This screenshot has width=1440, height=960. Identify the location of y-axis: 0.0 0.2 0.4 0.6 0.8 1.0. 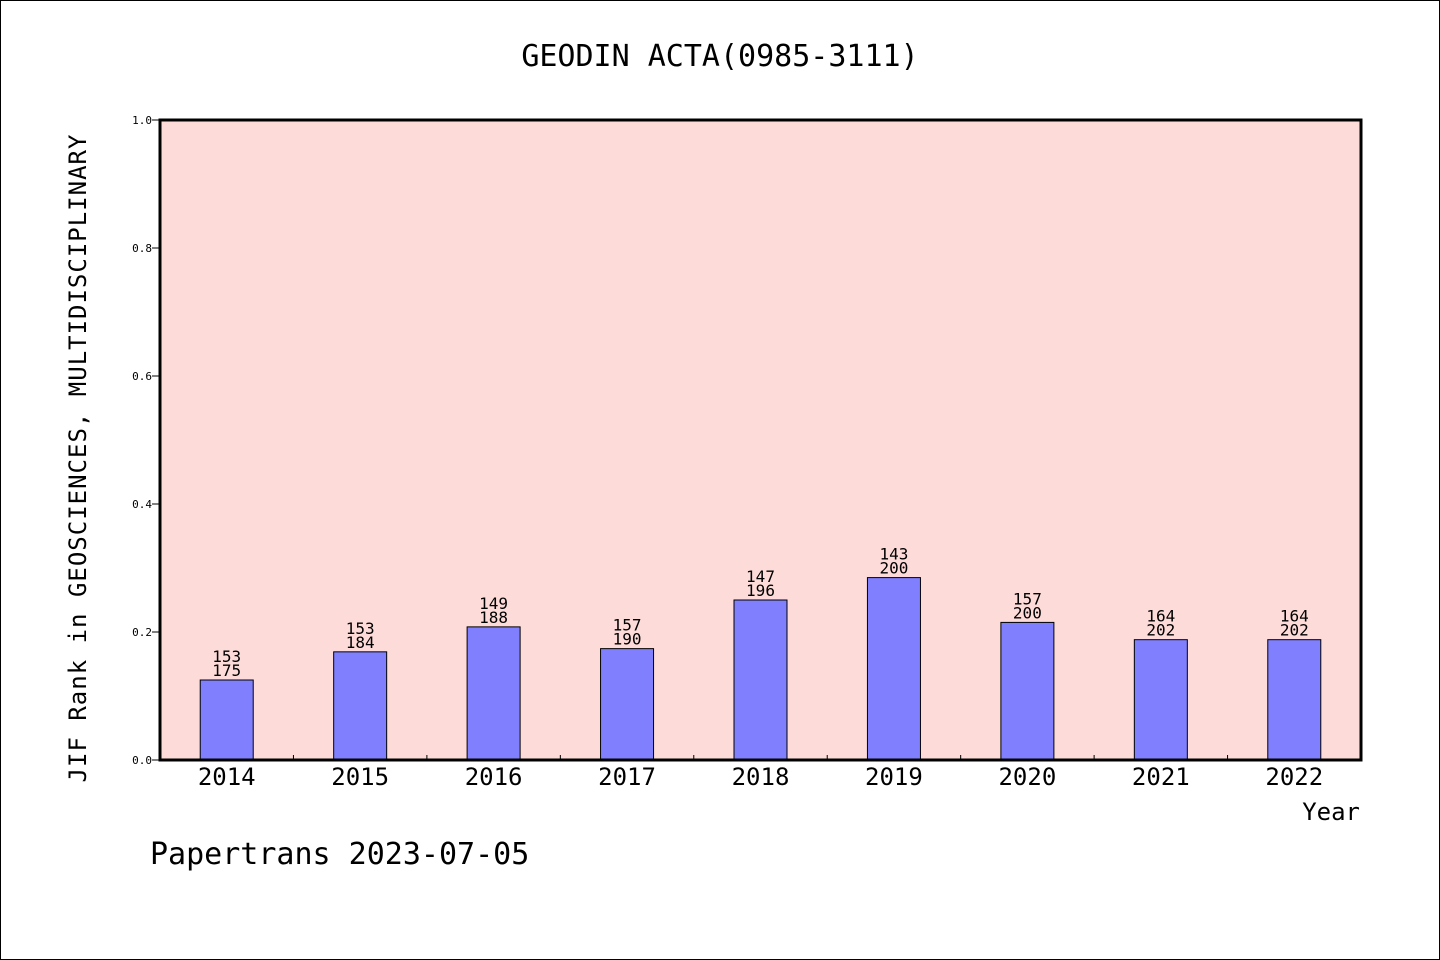
(146, 440).